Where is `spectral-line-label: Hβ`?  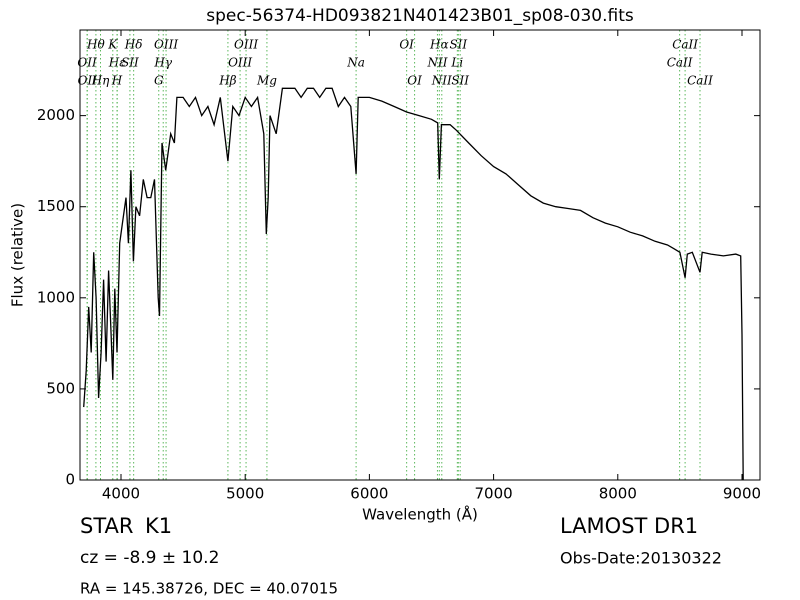 spectral-line-label: Hβ is located at coordinates (227, 81).